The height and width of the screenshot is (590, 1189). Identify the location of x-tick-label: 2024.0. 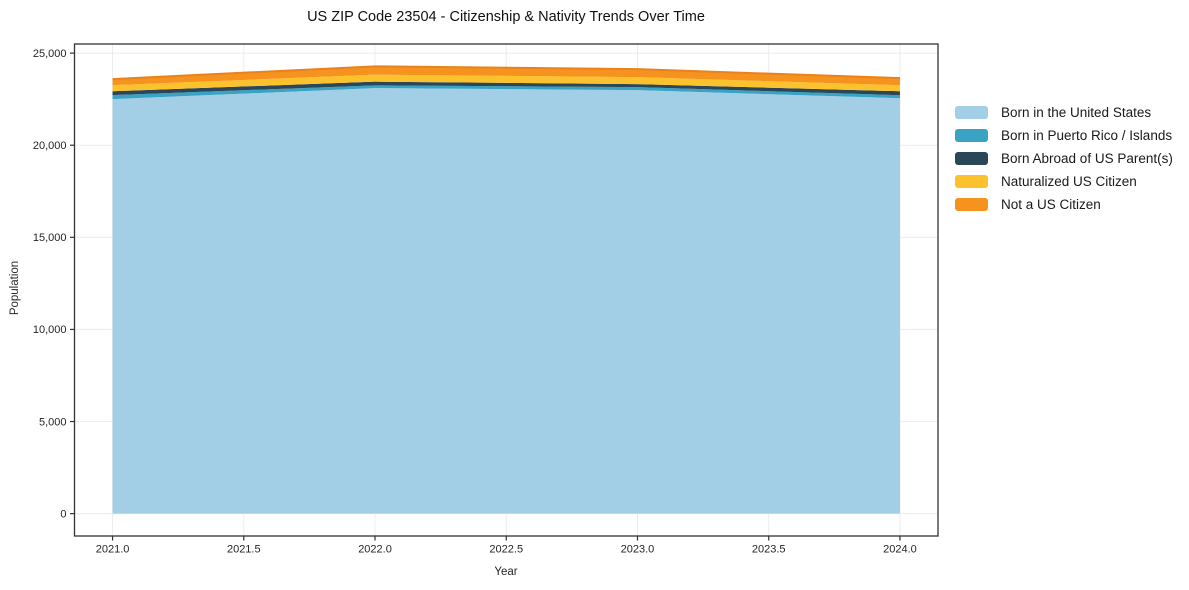
(900, 550).